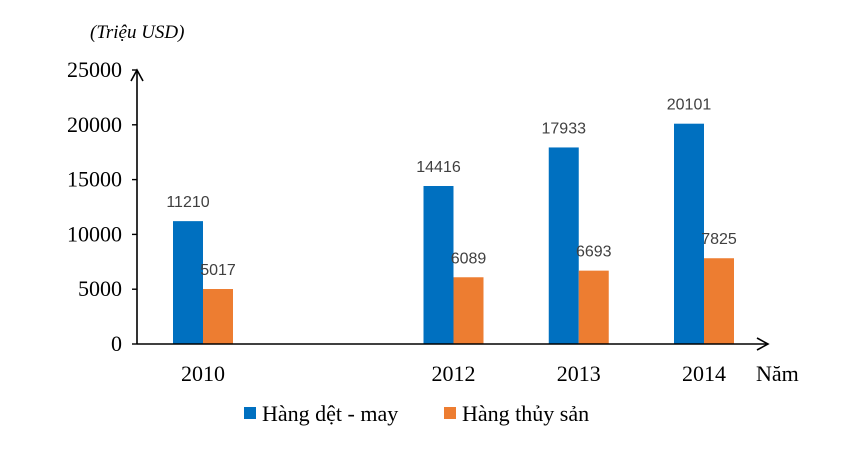  I want to click on y-tick-label: 20000, so click(94, 124).